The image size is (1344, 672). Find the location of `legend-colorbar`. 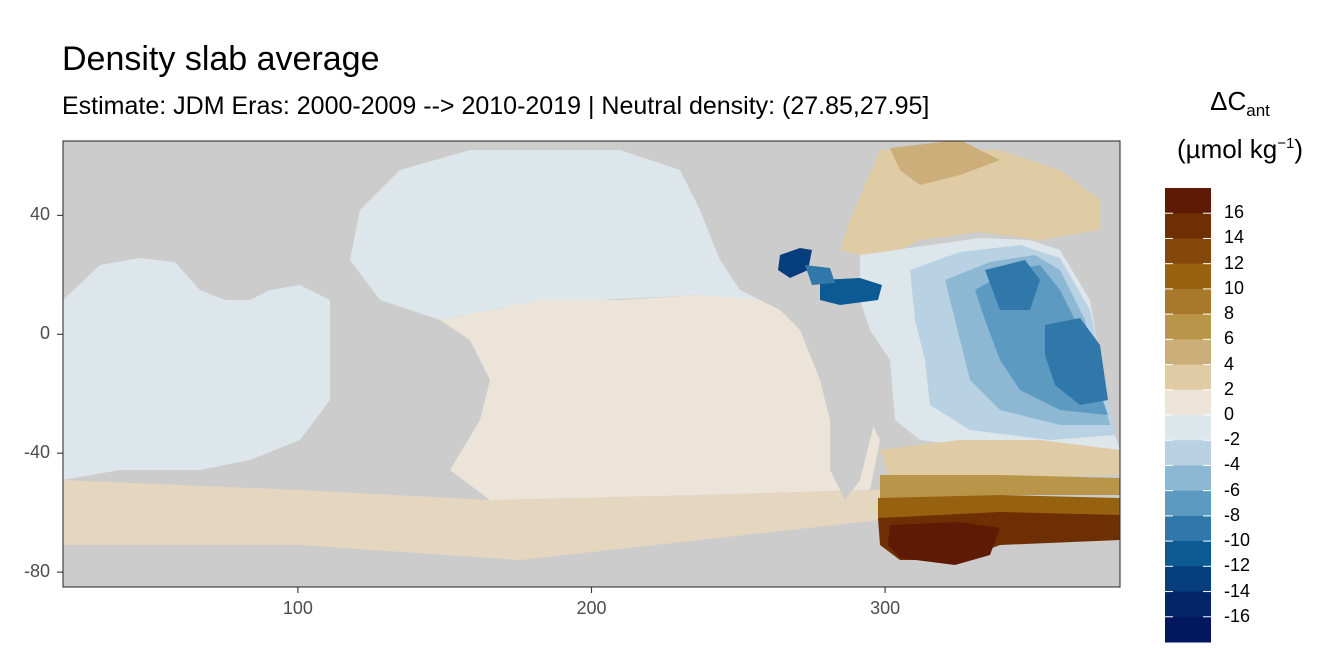

legend-colorbar is located at coordinates (1188, 415).